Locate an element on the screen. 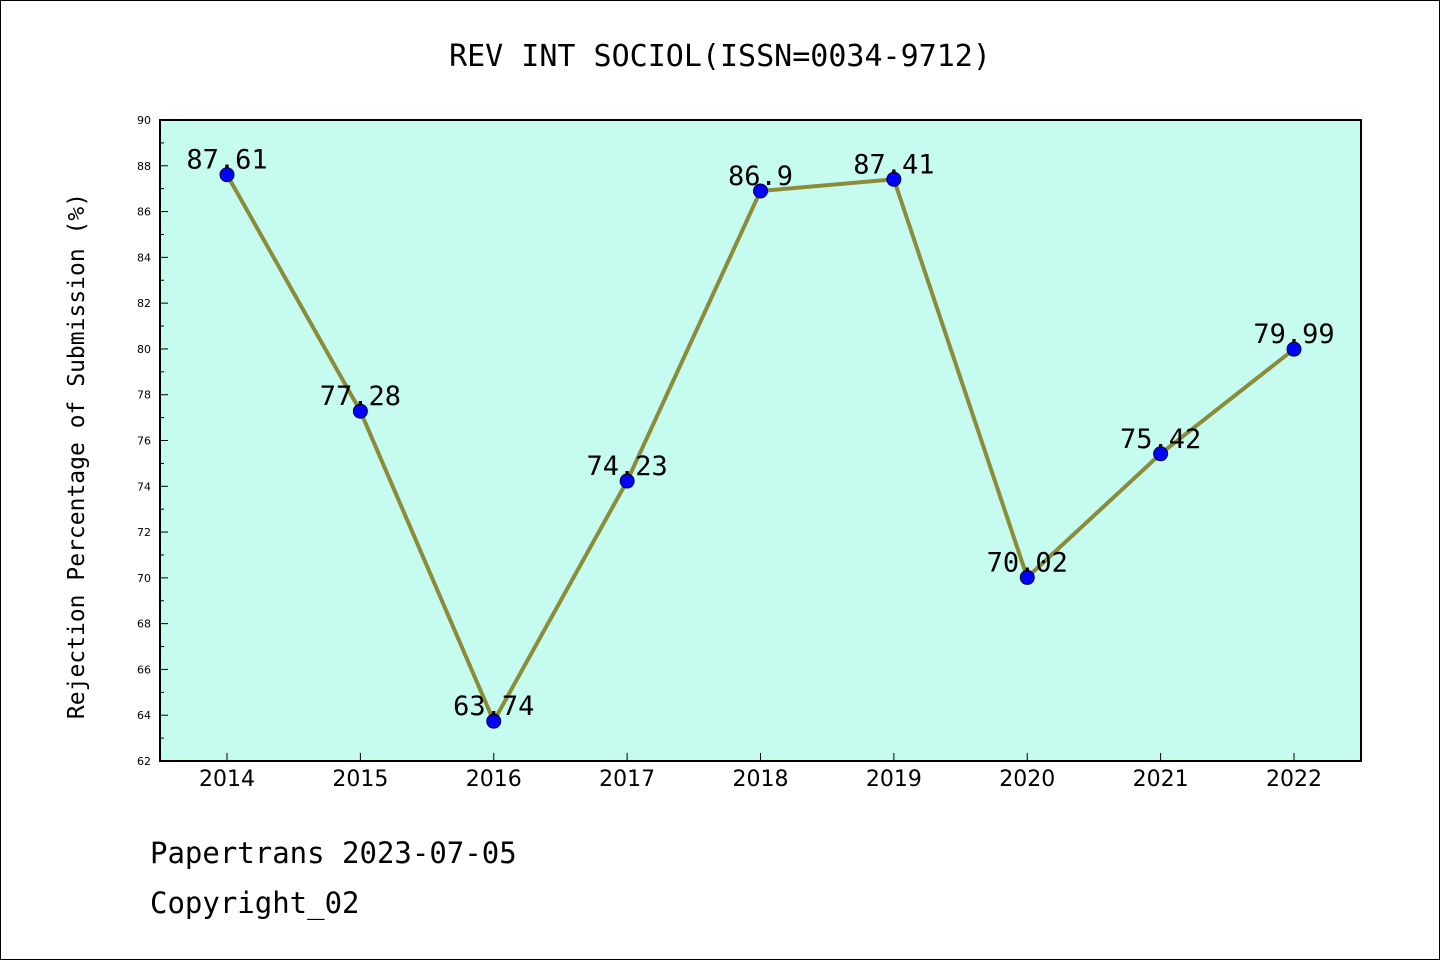  y-tick-label: 80 is located at coordinates (144, 349).